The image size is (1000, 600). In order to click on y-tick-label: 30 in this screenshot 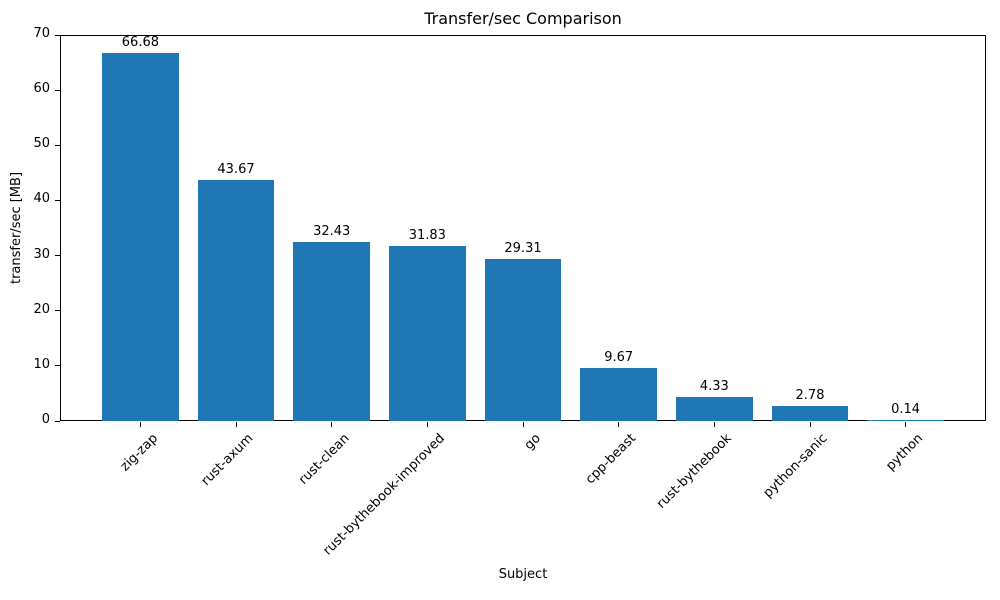, I will do `click(41, 254)`.